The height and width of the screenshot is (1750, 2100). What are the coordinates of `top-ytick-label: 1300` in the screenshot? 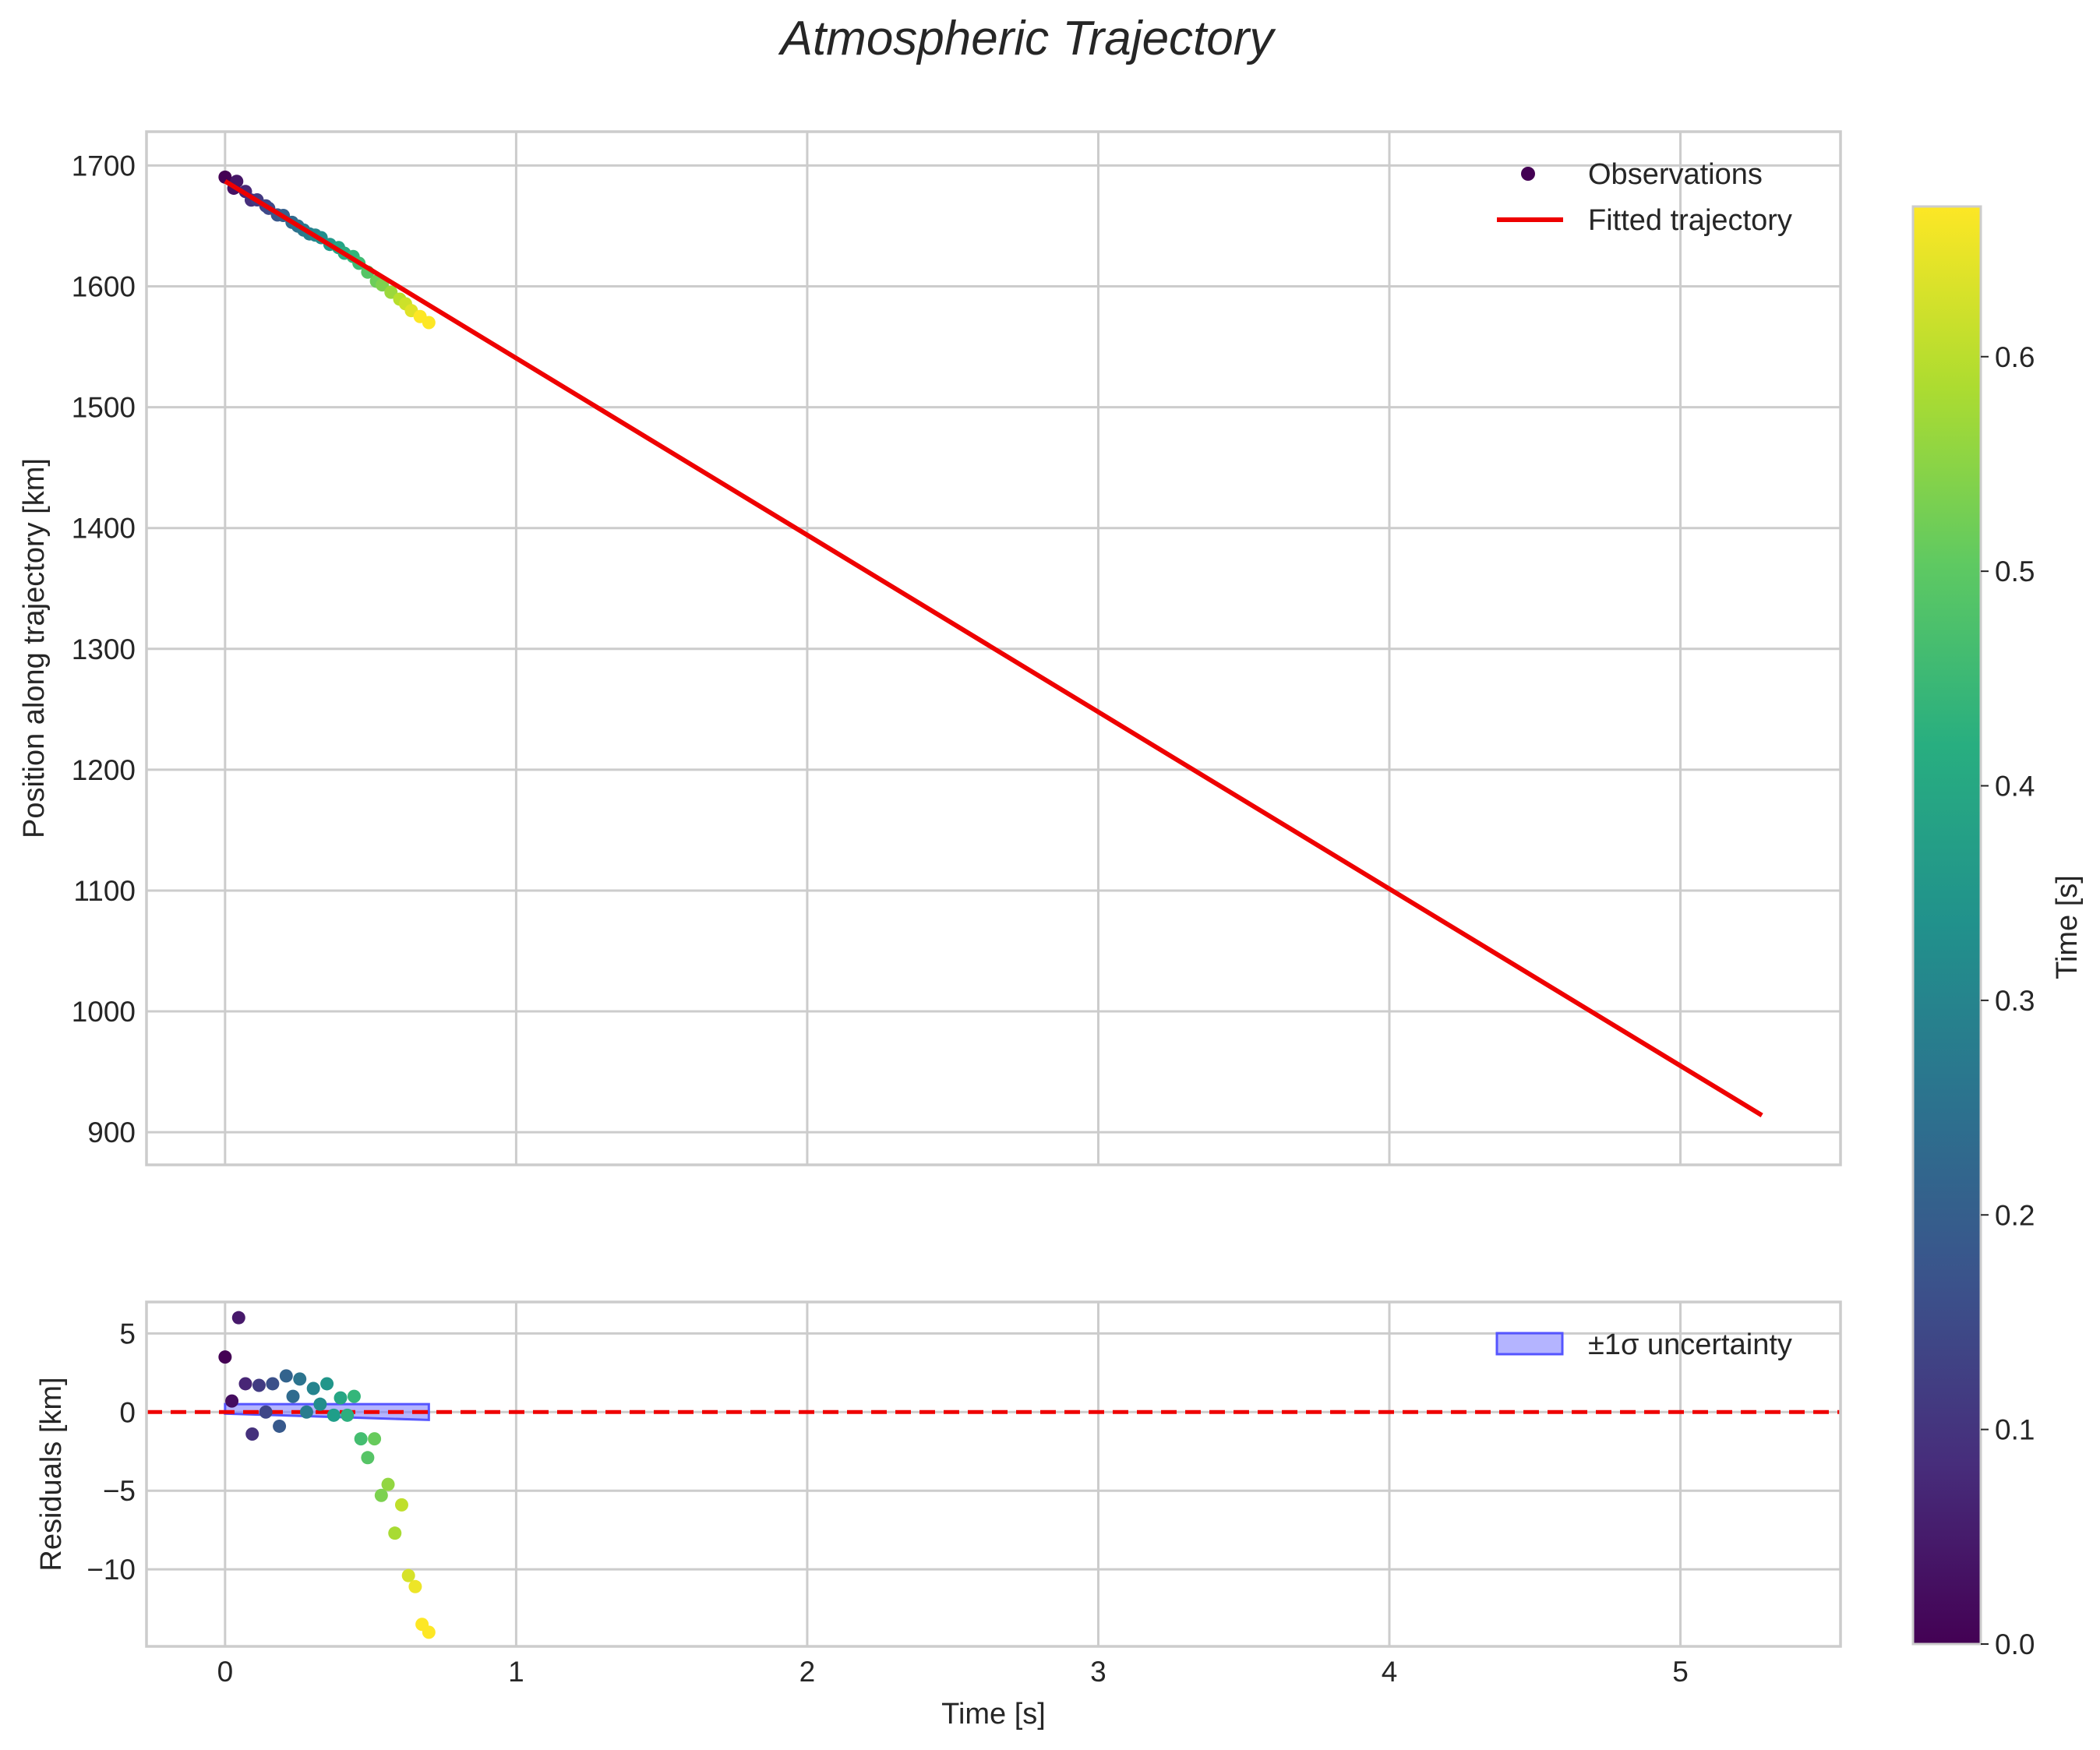 It's located at (104, 649).